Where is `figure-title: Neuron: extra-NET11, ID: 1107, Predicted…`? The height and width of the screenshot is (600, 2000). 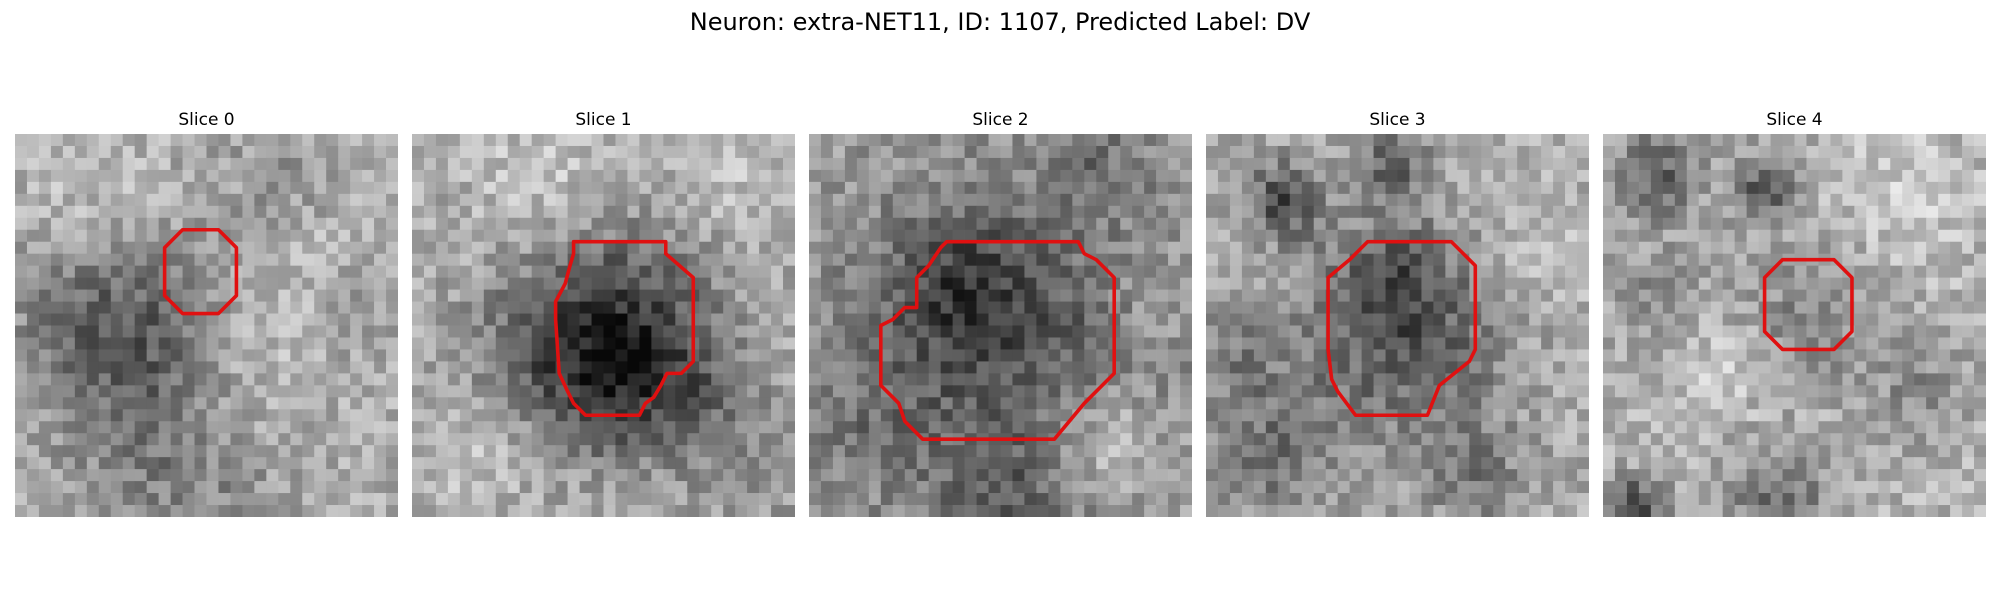 figure-title: Neuron: extra-NET11, ID: 1107, Predicted… is located at coordinates (1000, 22).